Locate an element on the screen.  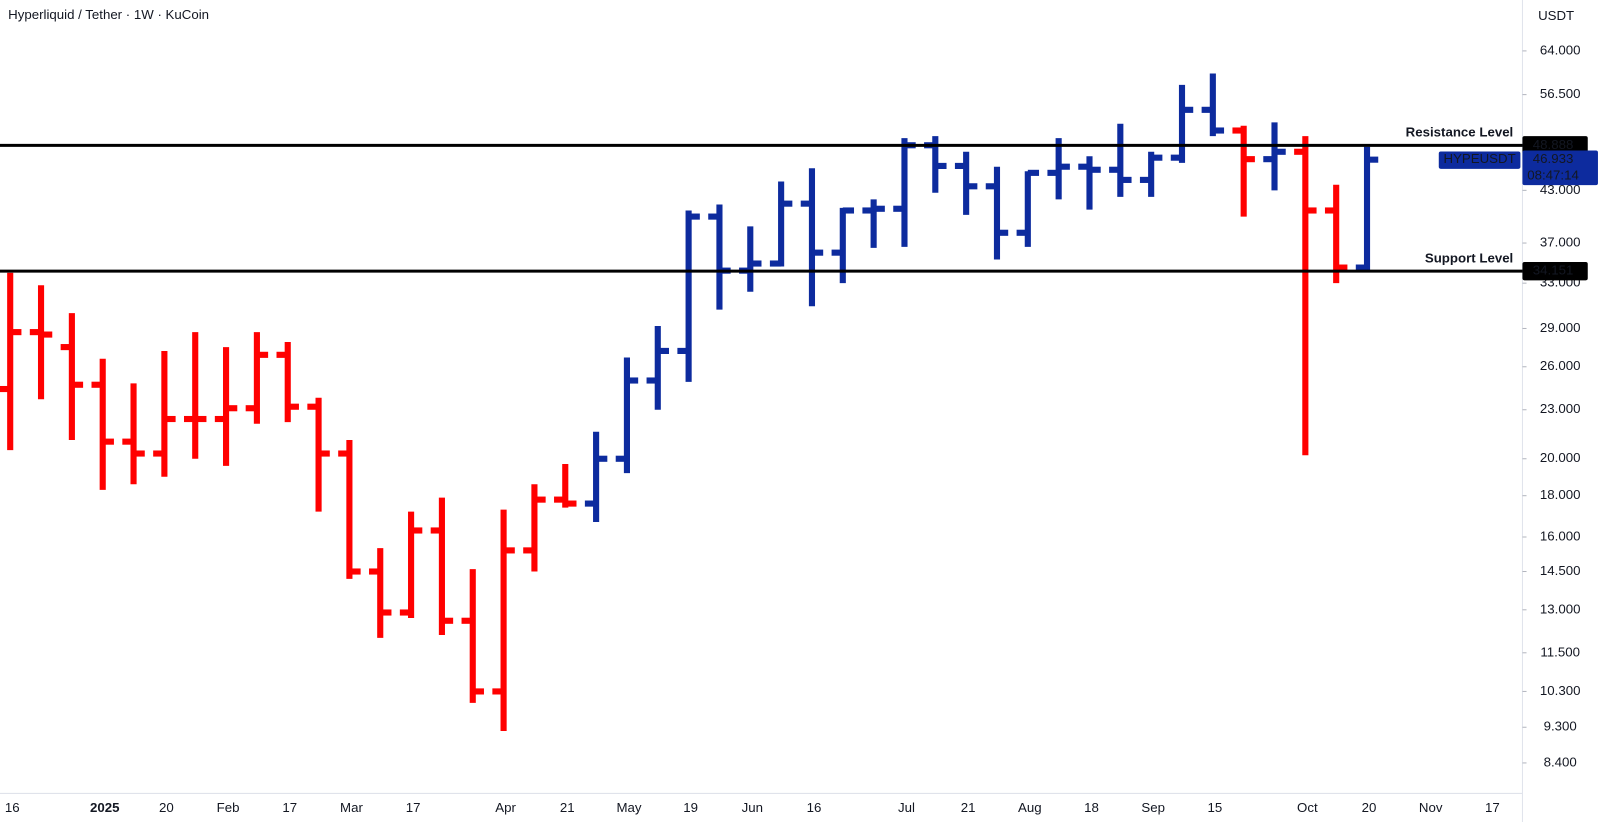
y-tick-label: 43.000 is located at coordinates (1560, 189).